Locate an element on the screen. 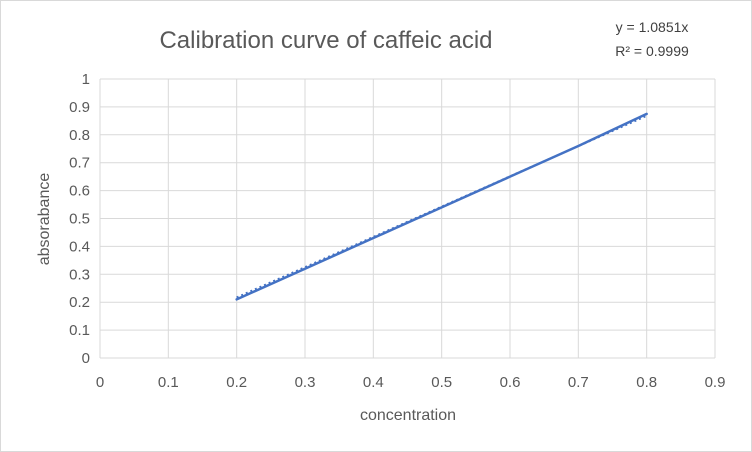 This screenshot has height=452, width=752. x-tick-label: 0.2 is located at coordinates (236, 382).